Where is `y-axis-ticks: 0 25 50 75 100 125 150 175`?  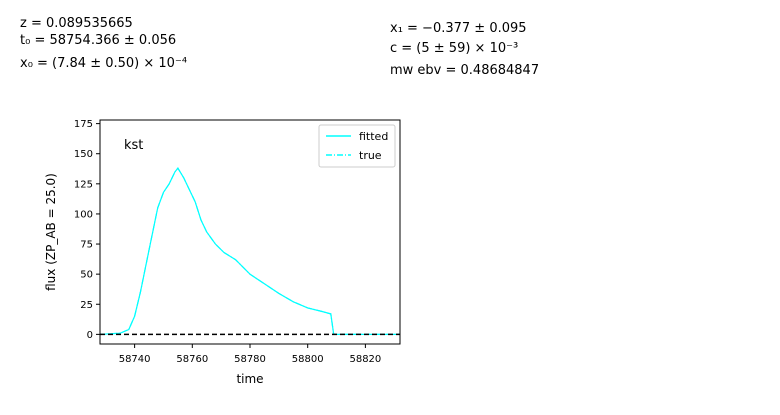
y-axis-ticks: 0 25 50 75 100 125 150 175 is located at coordinates (87, 230).